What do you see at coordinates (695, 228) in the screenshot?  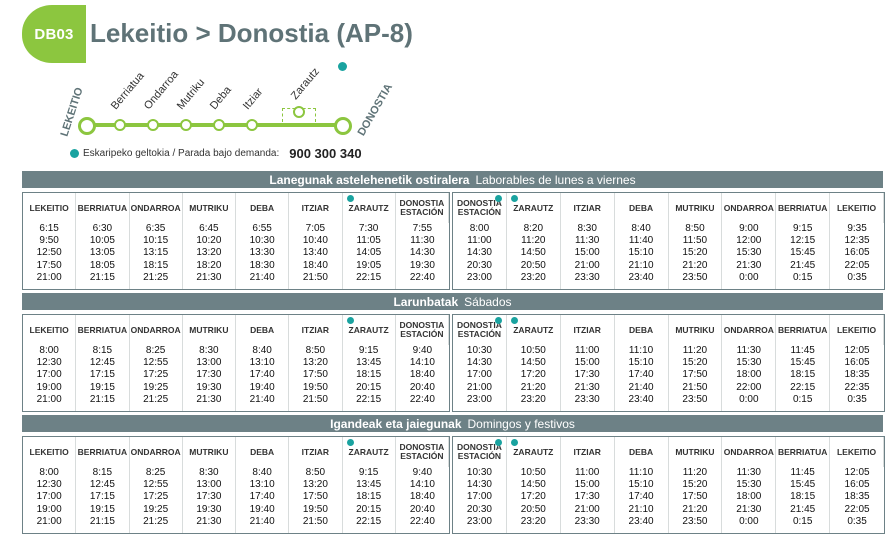 I see `time-cell: 8:50` at bounding box center [695, 228].